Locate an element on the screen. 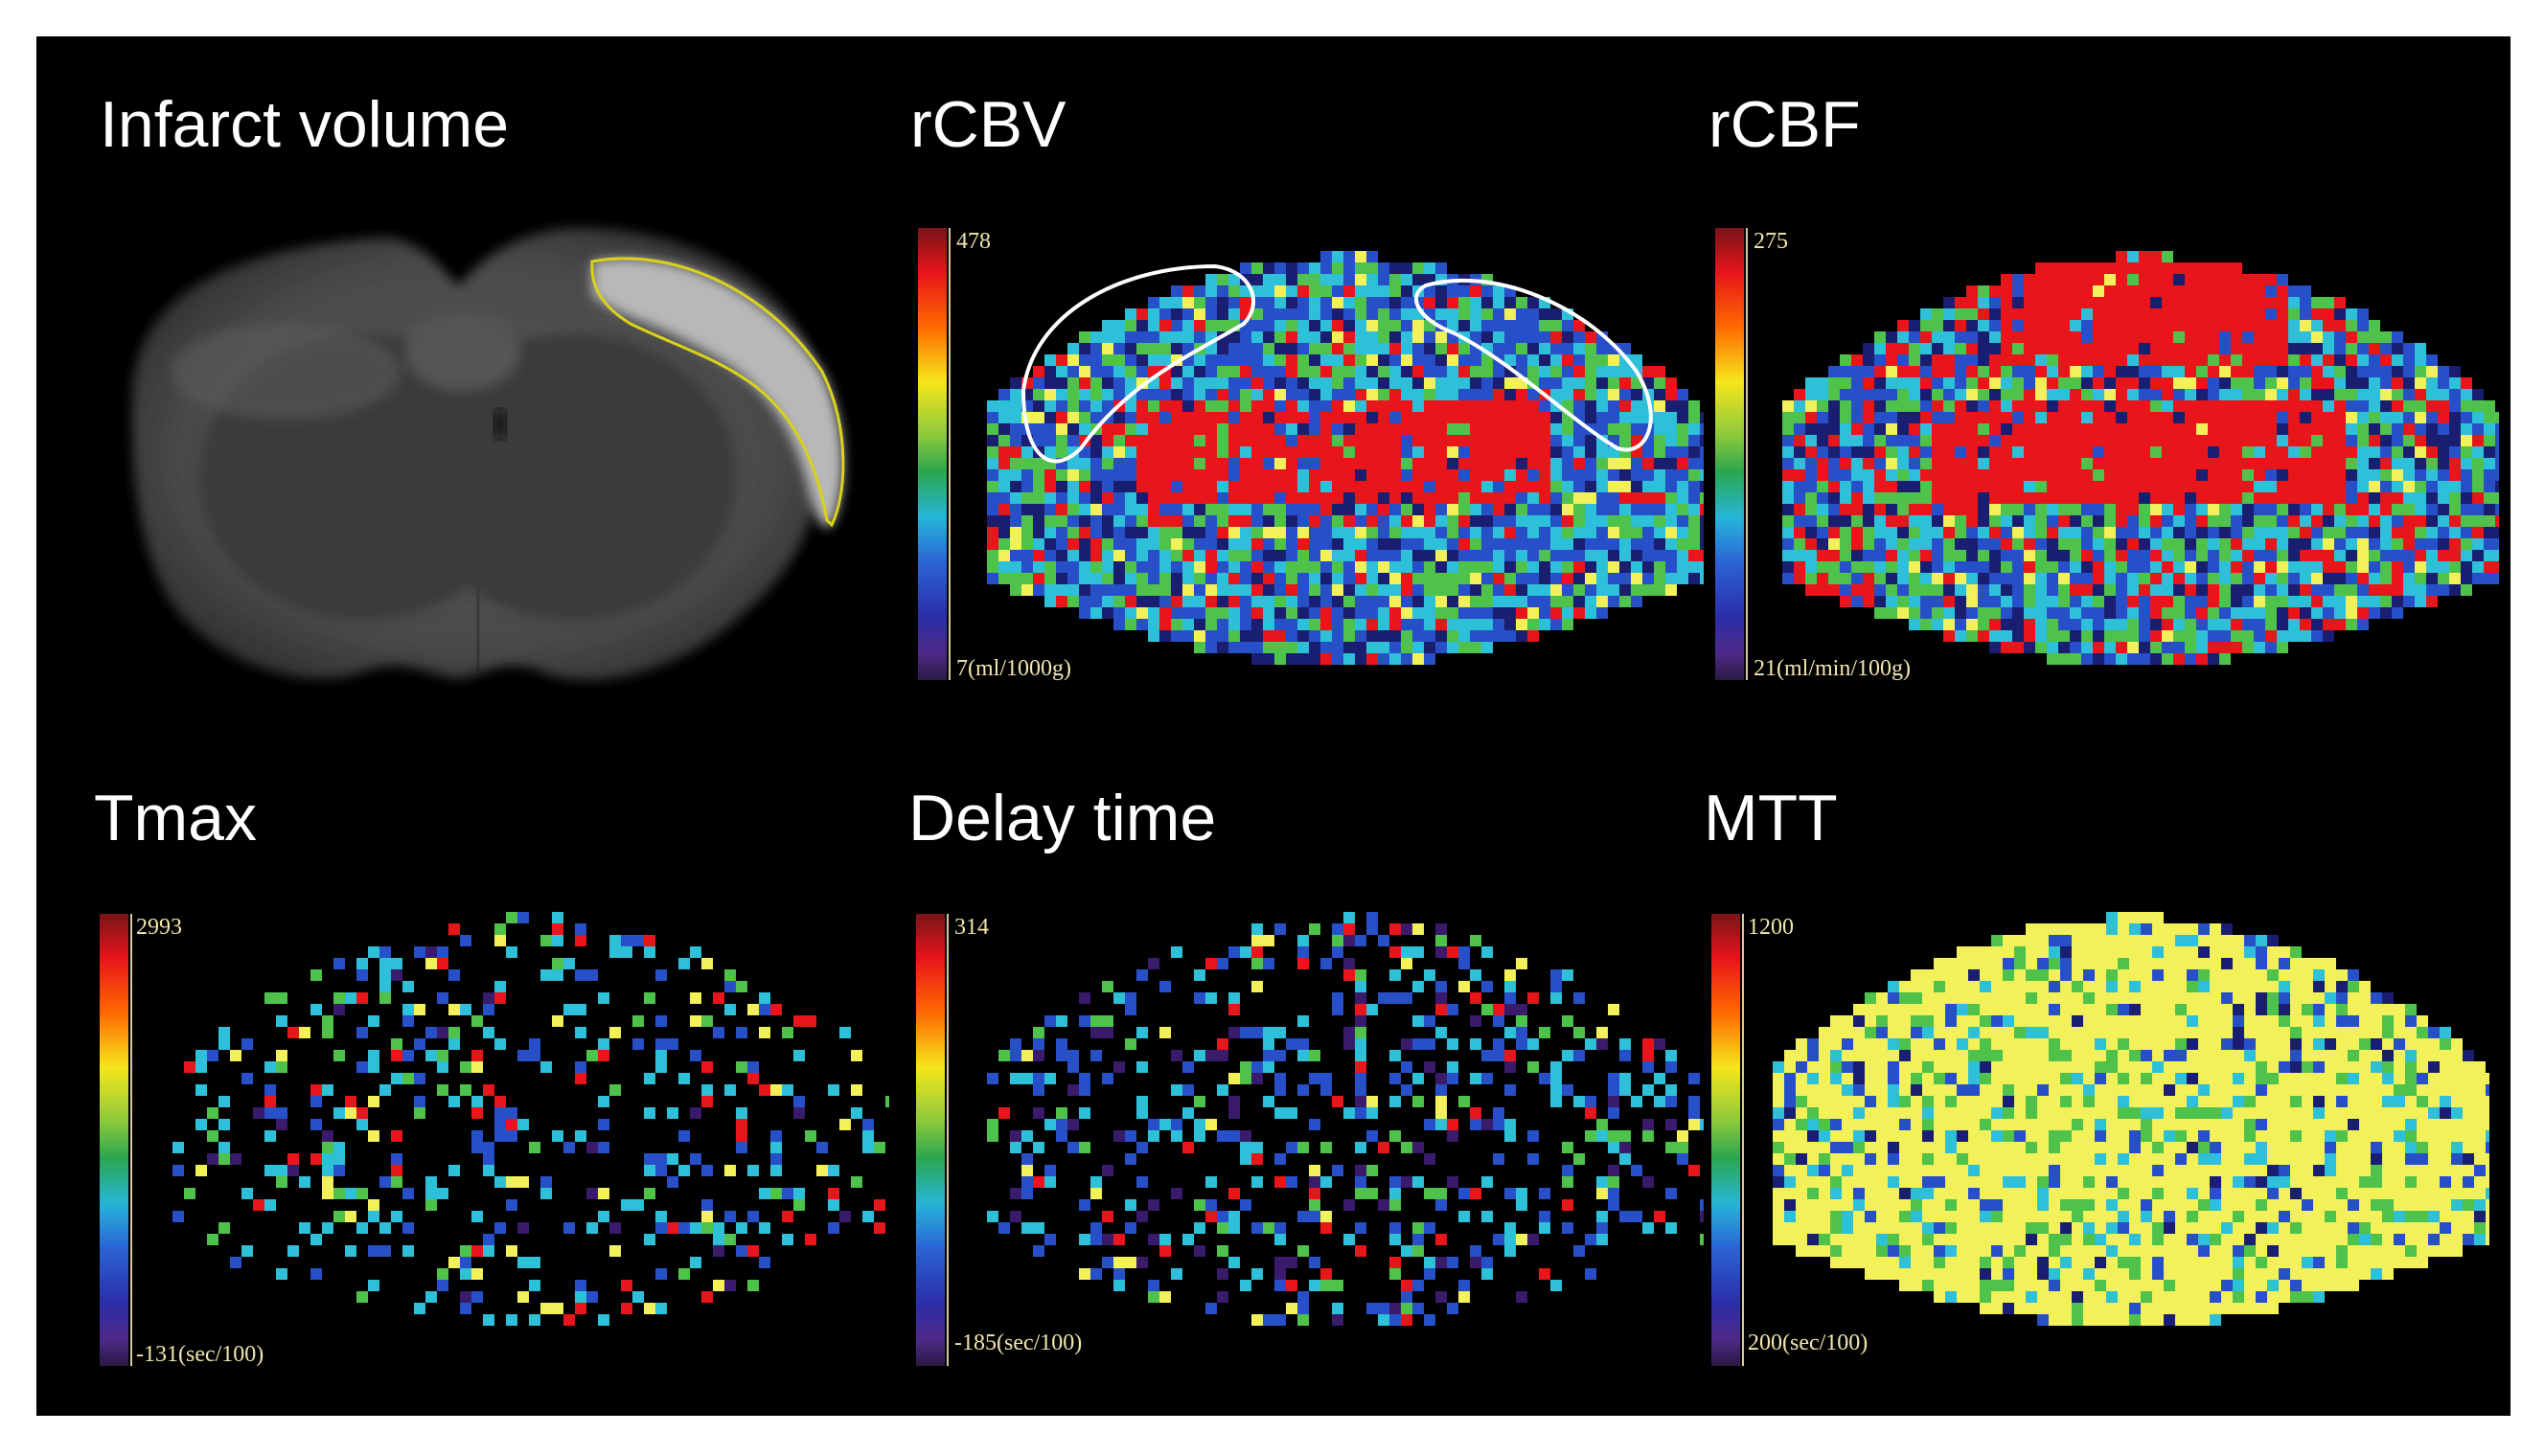  mtt-title: MTT is located at coordinates (1771, 818).